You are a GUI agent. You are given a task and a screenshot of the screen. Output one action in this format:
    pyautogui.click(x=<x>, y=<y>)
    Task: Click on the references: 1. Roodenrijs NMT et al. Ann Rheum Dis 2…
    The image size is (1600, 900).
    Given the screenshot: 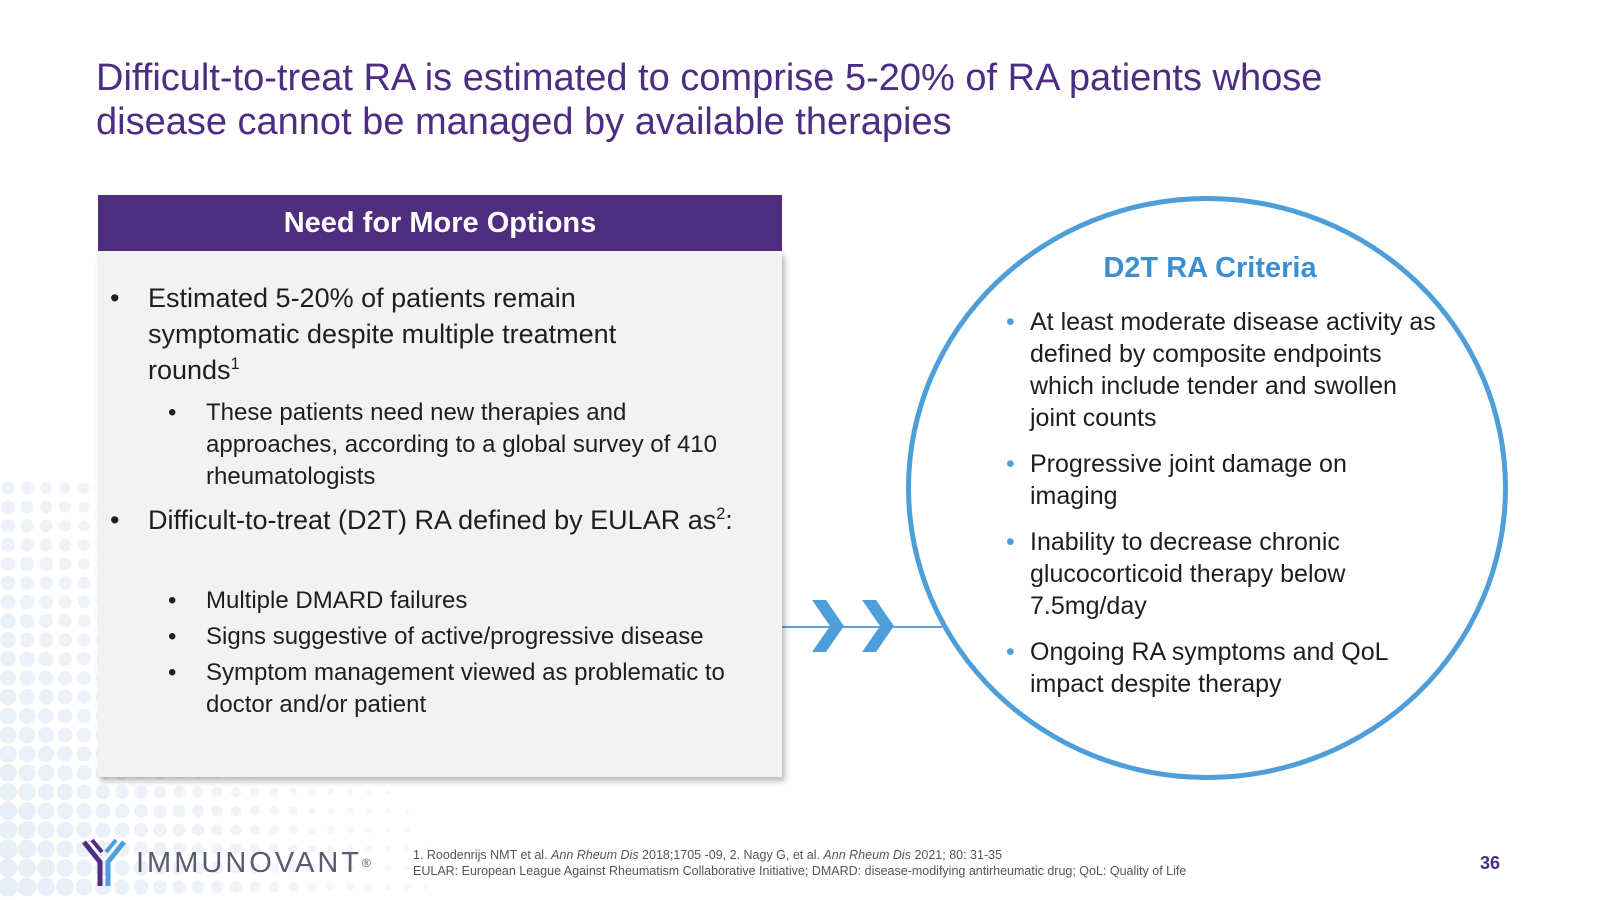 What is the action you would take?
    pyautogui.click(x=799, y=863)
    